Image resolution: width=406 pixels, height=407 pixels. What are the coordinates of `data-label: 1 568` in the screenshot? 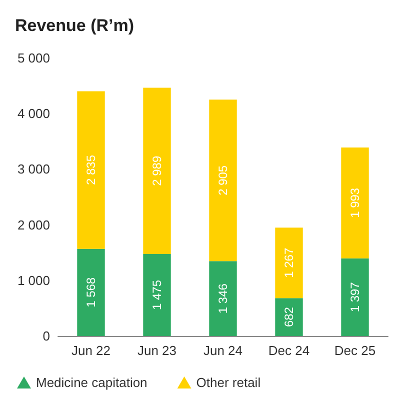 It's located at (91, 292).